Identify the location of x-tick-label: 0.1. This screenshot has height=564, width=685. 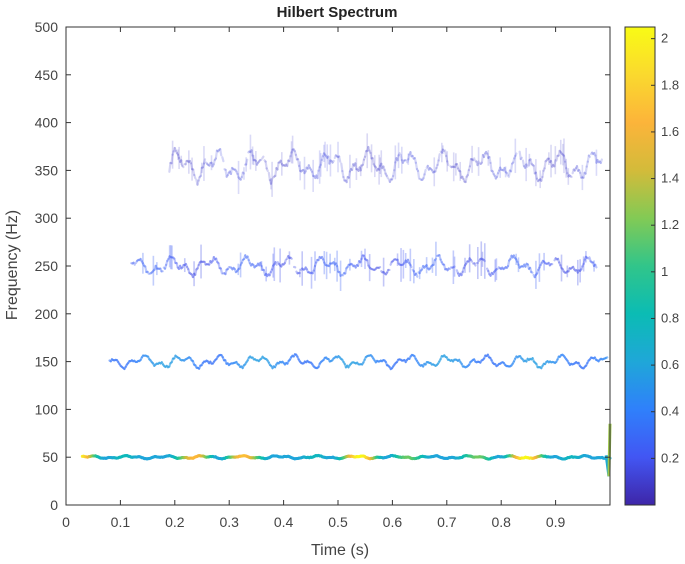
(121, 522).